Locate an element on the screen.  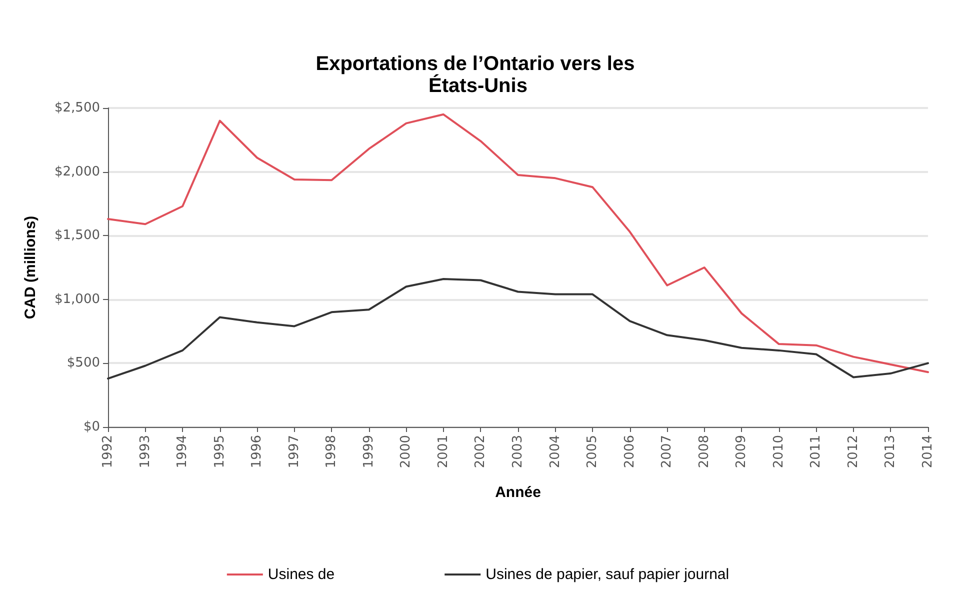
x-tick-label: 1997 is located at coordinates (294, 451).